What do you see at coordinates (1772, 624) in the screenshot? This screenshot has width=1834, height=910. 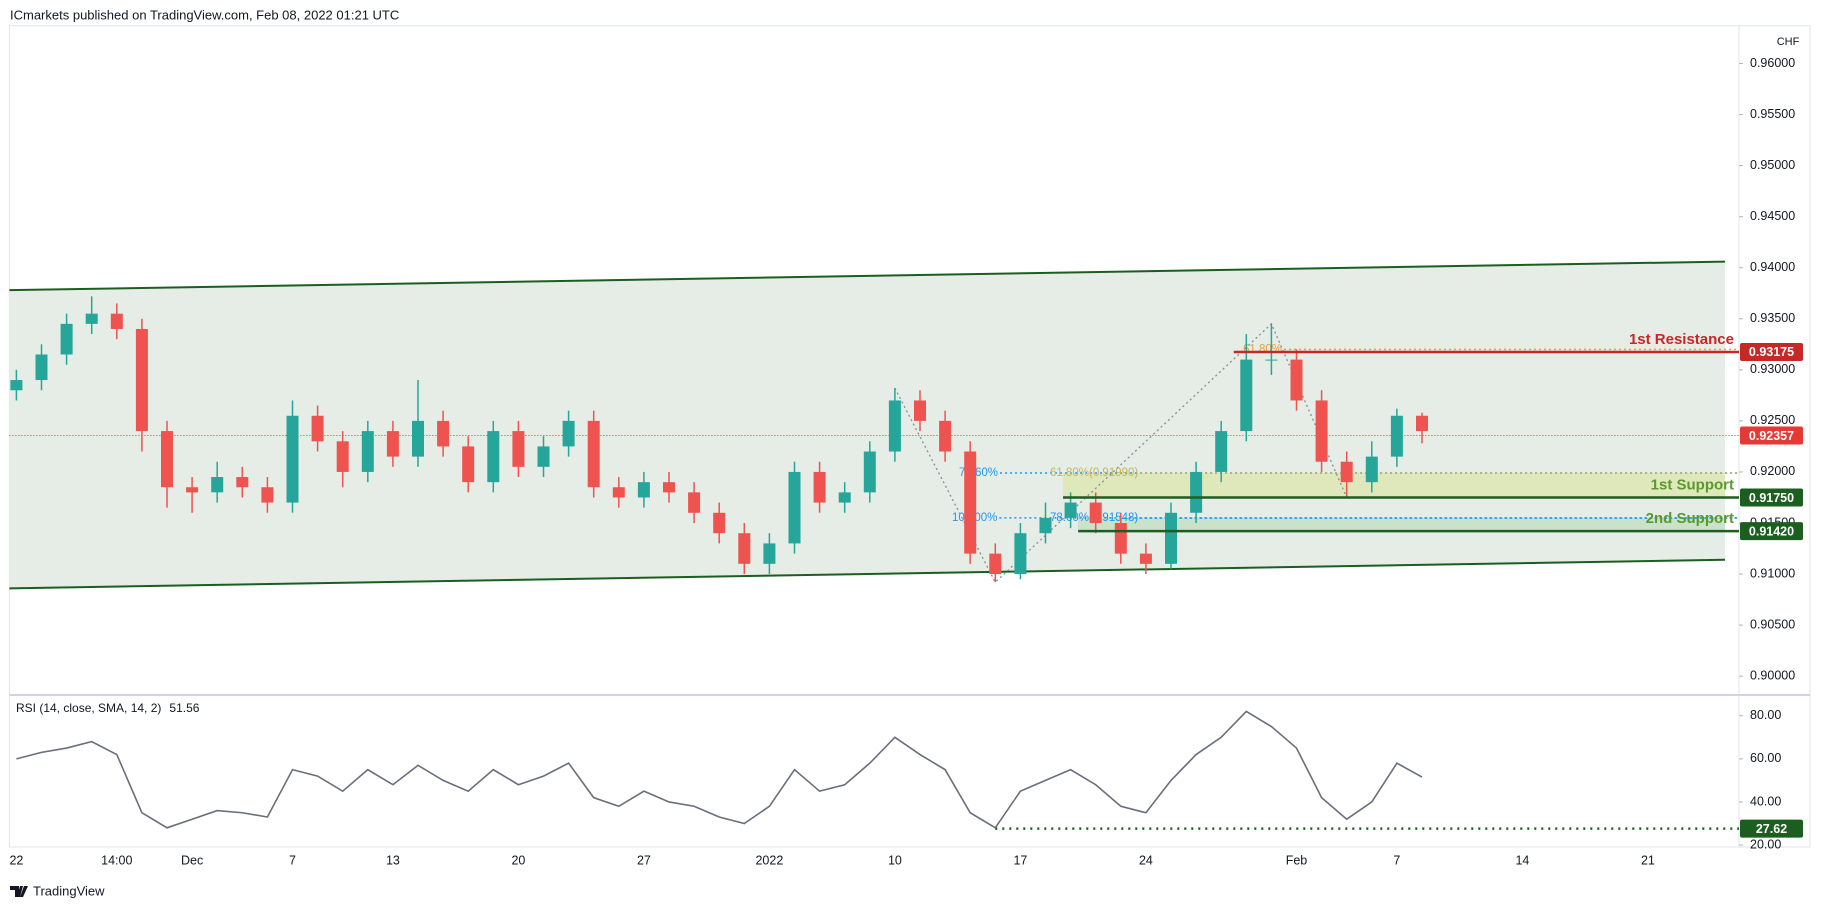 I see `y-tick-label: 0.90500` at bounding box center [1772, 624].